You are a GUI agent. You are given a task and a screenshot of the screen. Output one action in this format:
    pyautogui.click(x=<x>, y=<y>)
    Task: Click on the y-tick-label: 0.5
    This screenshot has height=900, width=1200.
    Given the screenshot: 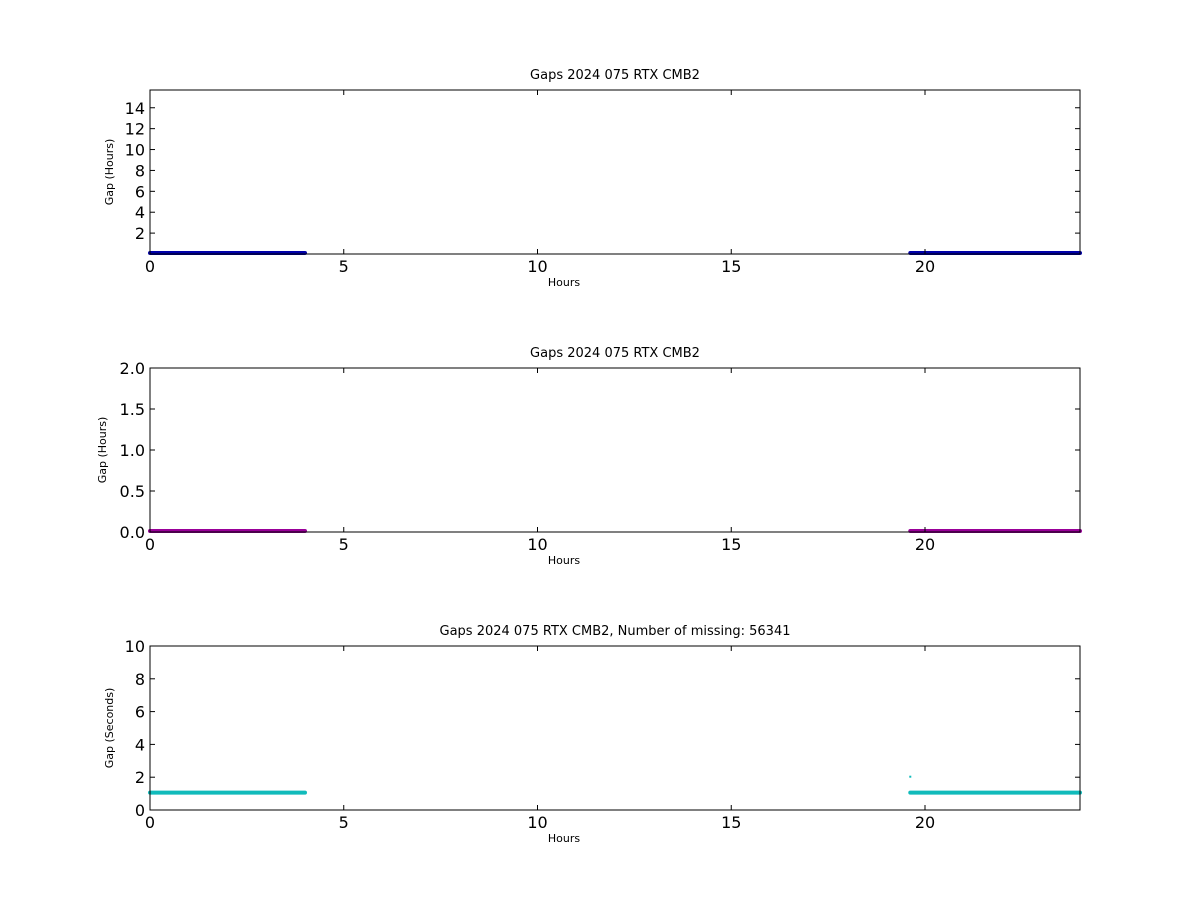 What is the action you would take?
    pyautogui.click(x=132, y=491)
    